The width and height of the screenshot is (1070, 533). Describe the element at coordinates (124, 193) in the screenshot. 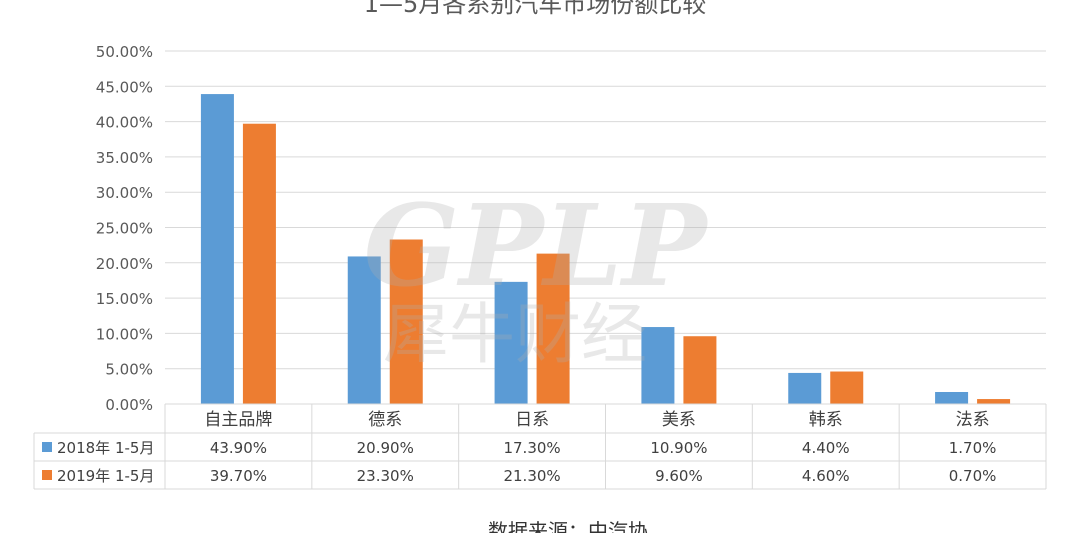

I see `y-tick-label: 30.00%` at that location.